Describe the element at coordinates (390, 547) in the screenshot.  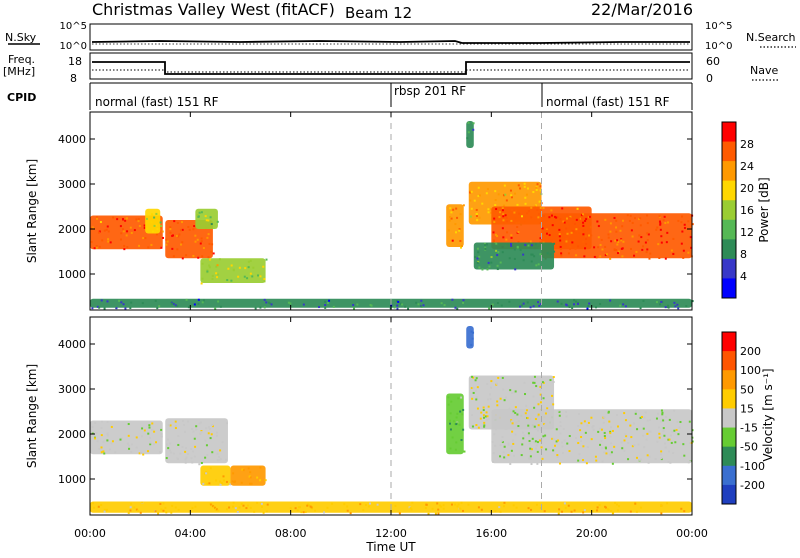
I see `time-axis-label: Time UT` at that location.